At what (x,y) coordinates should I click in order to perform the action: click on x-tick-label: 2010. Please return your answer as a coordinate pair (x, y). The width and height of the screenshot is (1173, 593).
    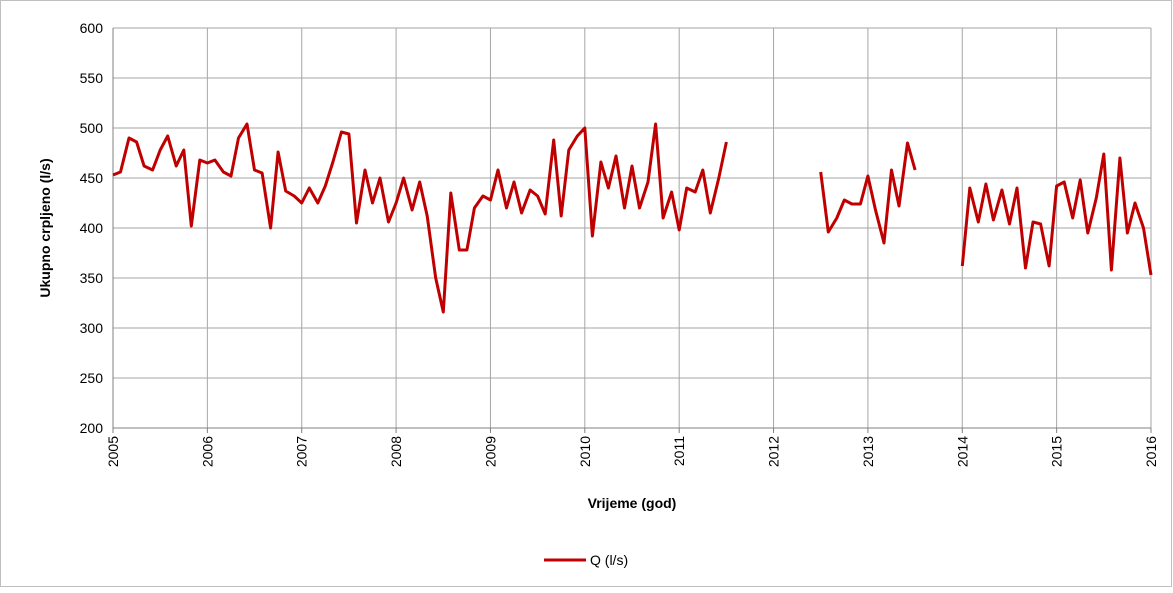
    Looking at the image, I should click on (585, 451).